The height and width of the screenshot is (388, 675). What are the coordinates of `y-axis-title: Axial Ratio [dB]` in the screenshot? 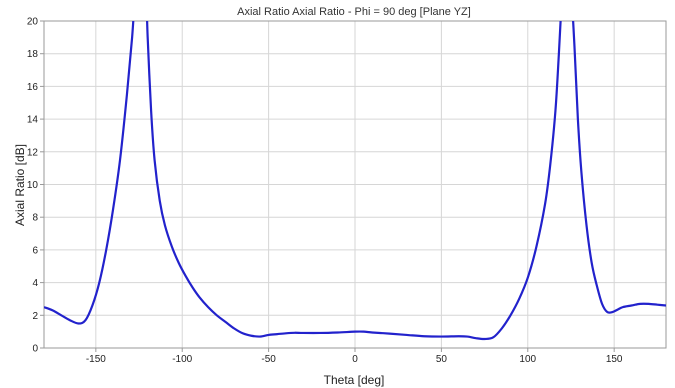 It's located at (20, 185).